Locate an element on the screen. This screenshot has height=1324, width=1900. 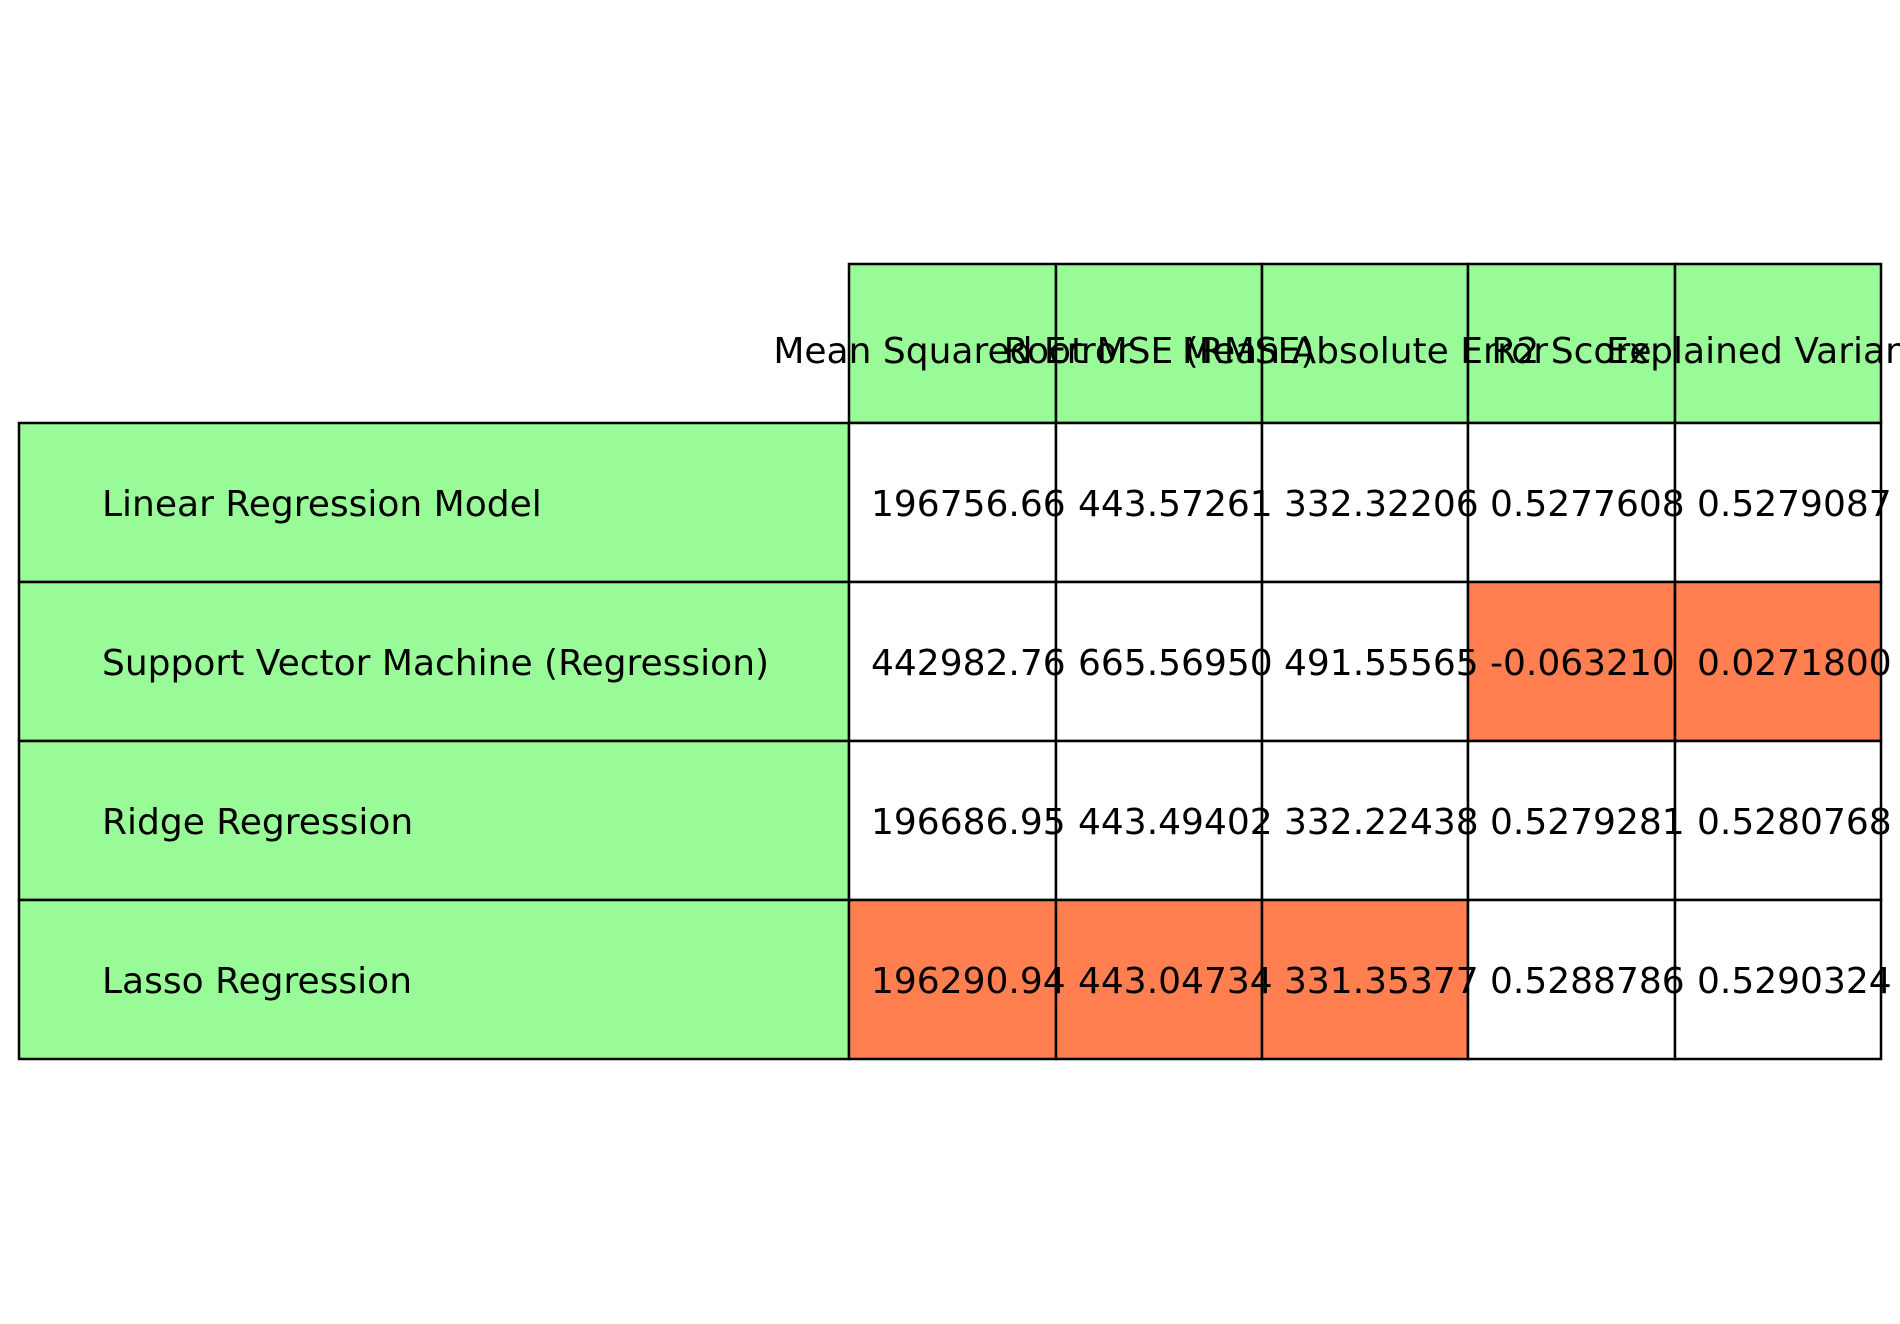
cell-value: 0.5280768 is located at coordinates (1794, 822).